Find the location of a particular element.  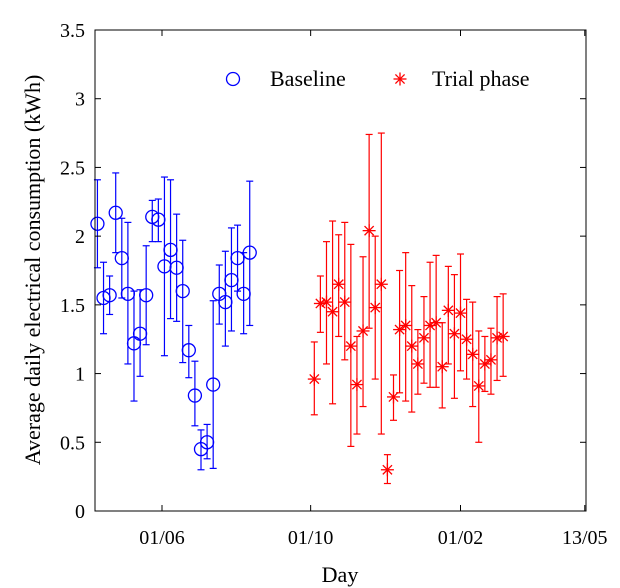

legend-circle-marker is located at coordinates (233, 79).